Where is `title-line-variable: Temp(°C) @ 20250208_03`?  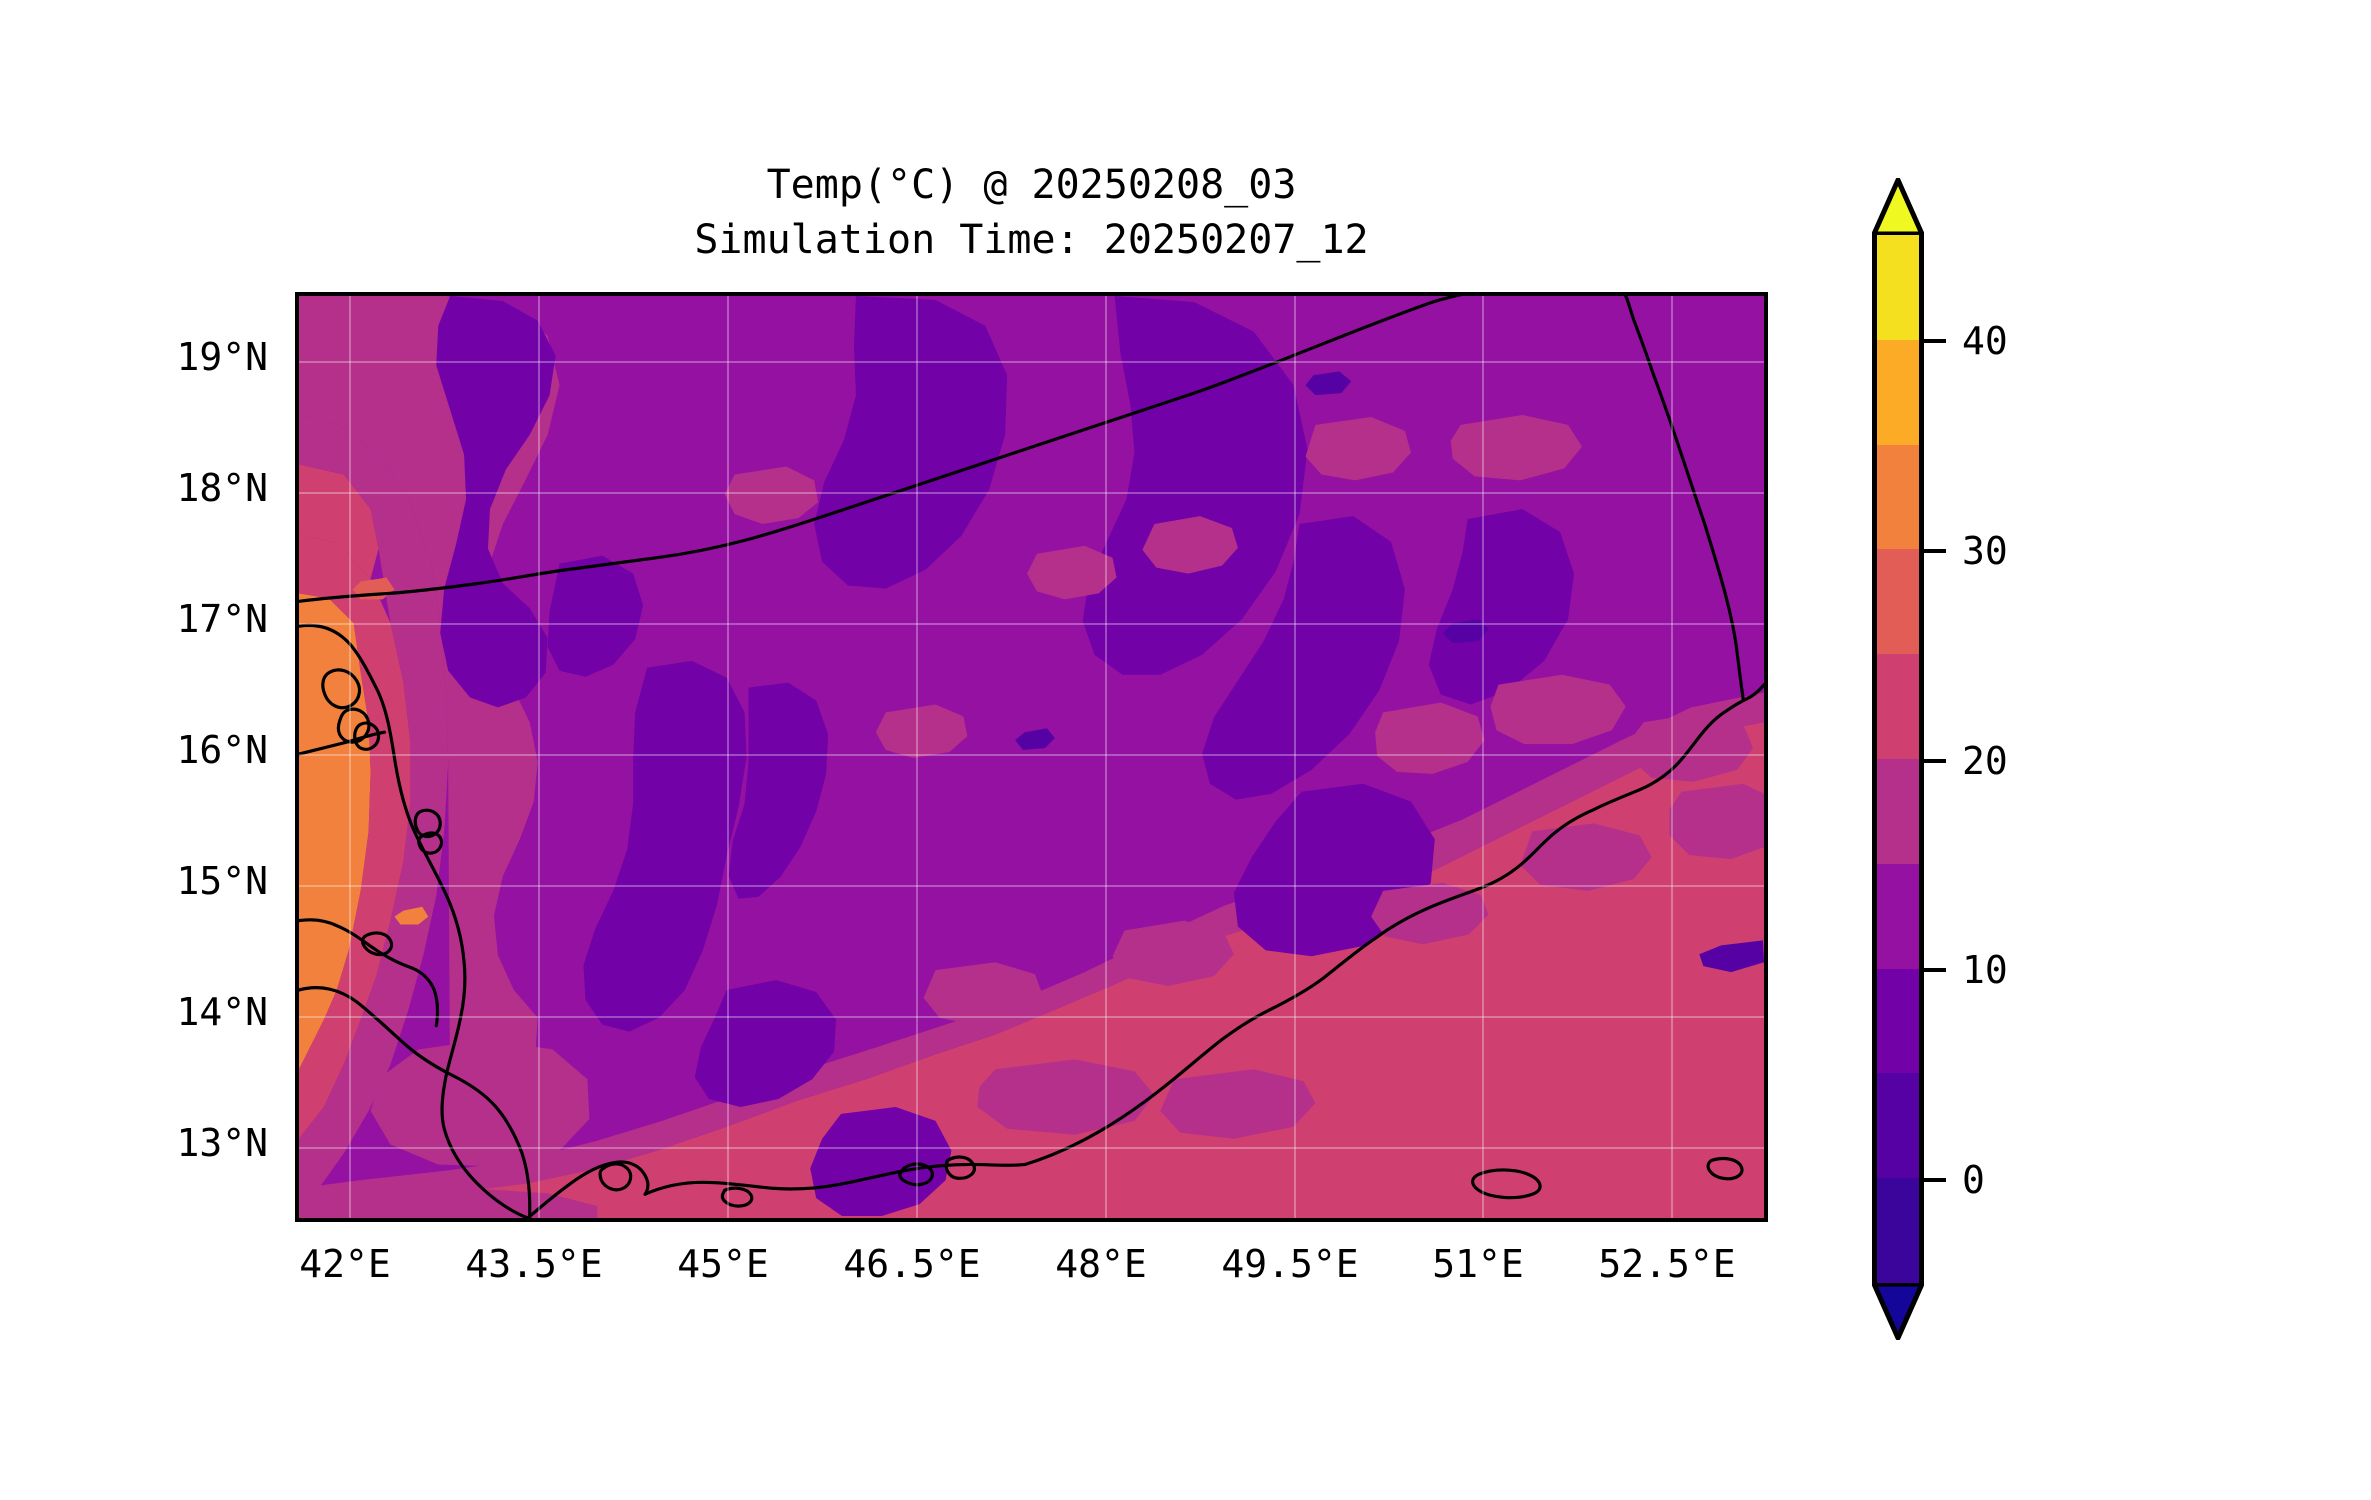 title-line-variable: Temp(°C) @ 20250208_03 is located at coordinates (1031, 185).